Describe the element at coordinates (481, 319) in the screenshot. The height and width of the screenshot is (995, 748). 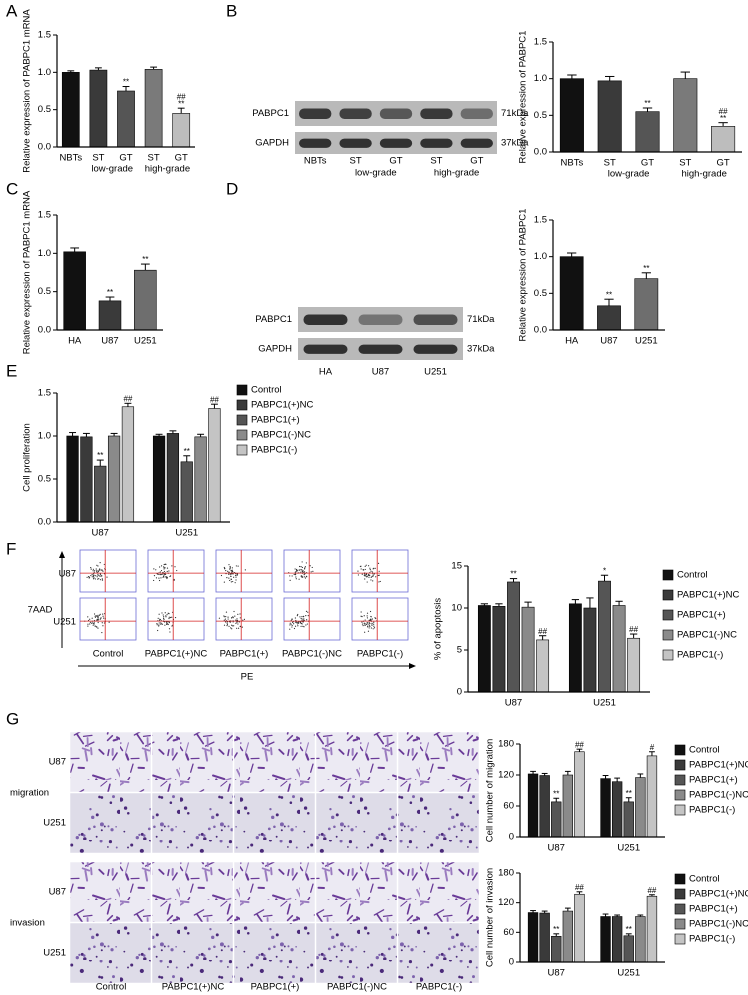
I see `blot-size-label: 71kDa` at that location.